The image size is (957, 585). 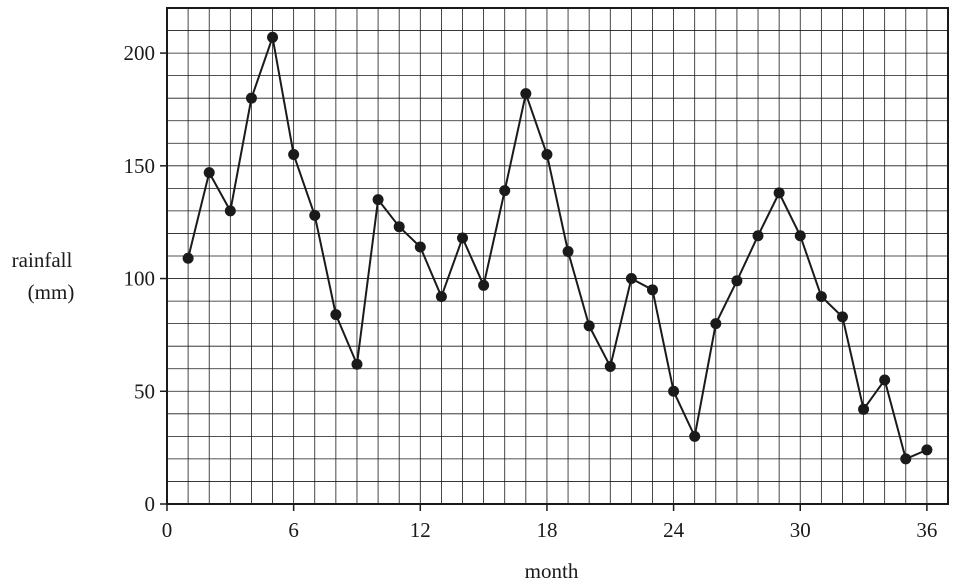 I want to click on y-tick-labels: 0 50 100 150 200, so click(x=140, y=278).